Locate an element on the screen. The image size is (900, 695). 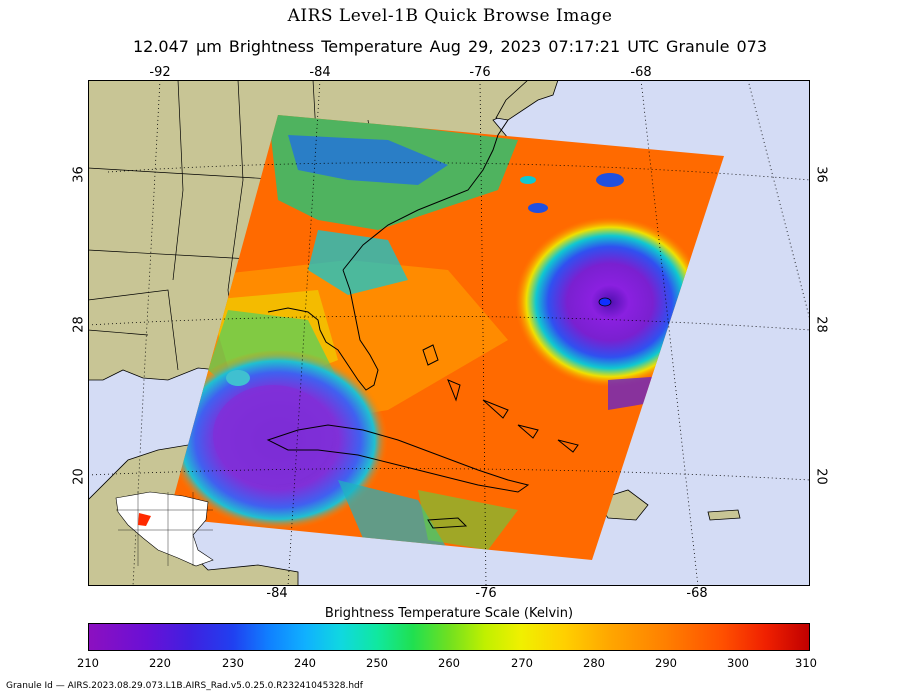
east-coast is located at coordinates (425, 195).